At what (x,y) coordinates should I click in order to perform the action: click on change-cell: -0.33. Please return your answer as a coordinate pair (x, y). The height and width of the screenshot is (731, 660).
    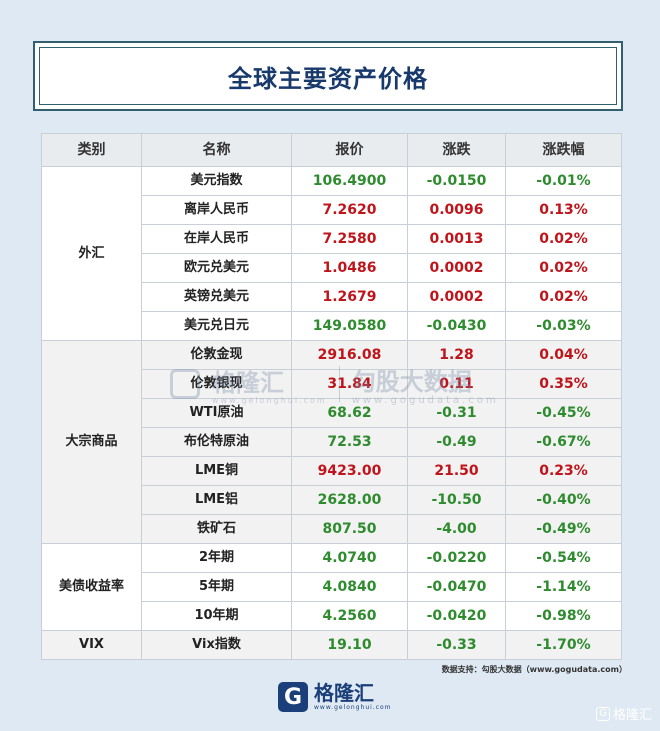
    Looking at the image, I should click on (456, 645).